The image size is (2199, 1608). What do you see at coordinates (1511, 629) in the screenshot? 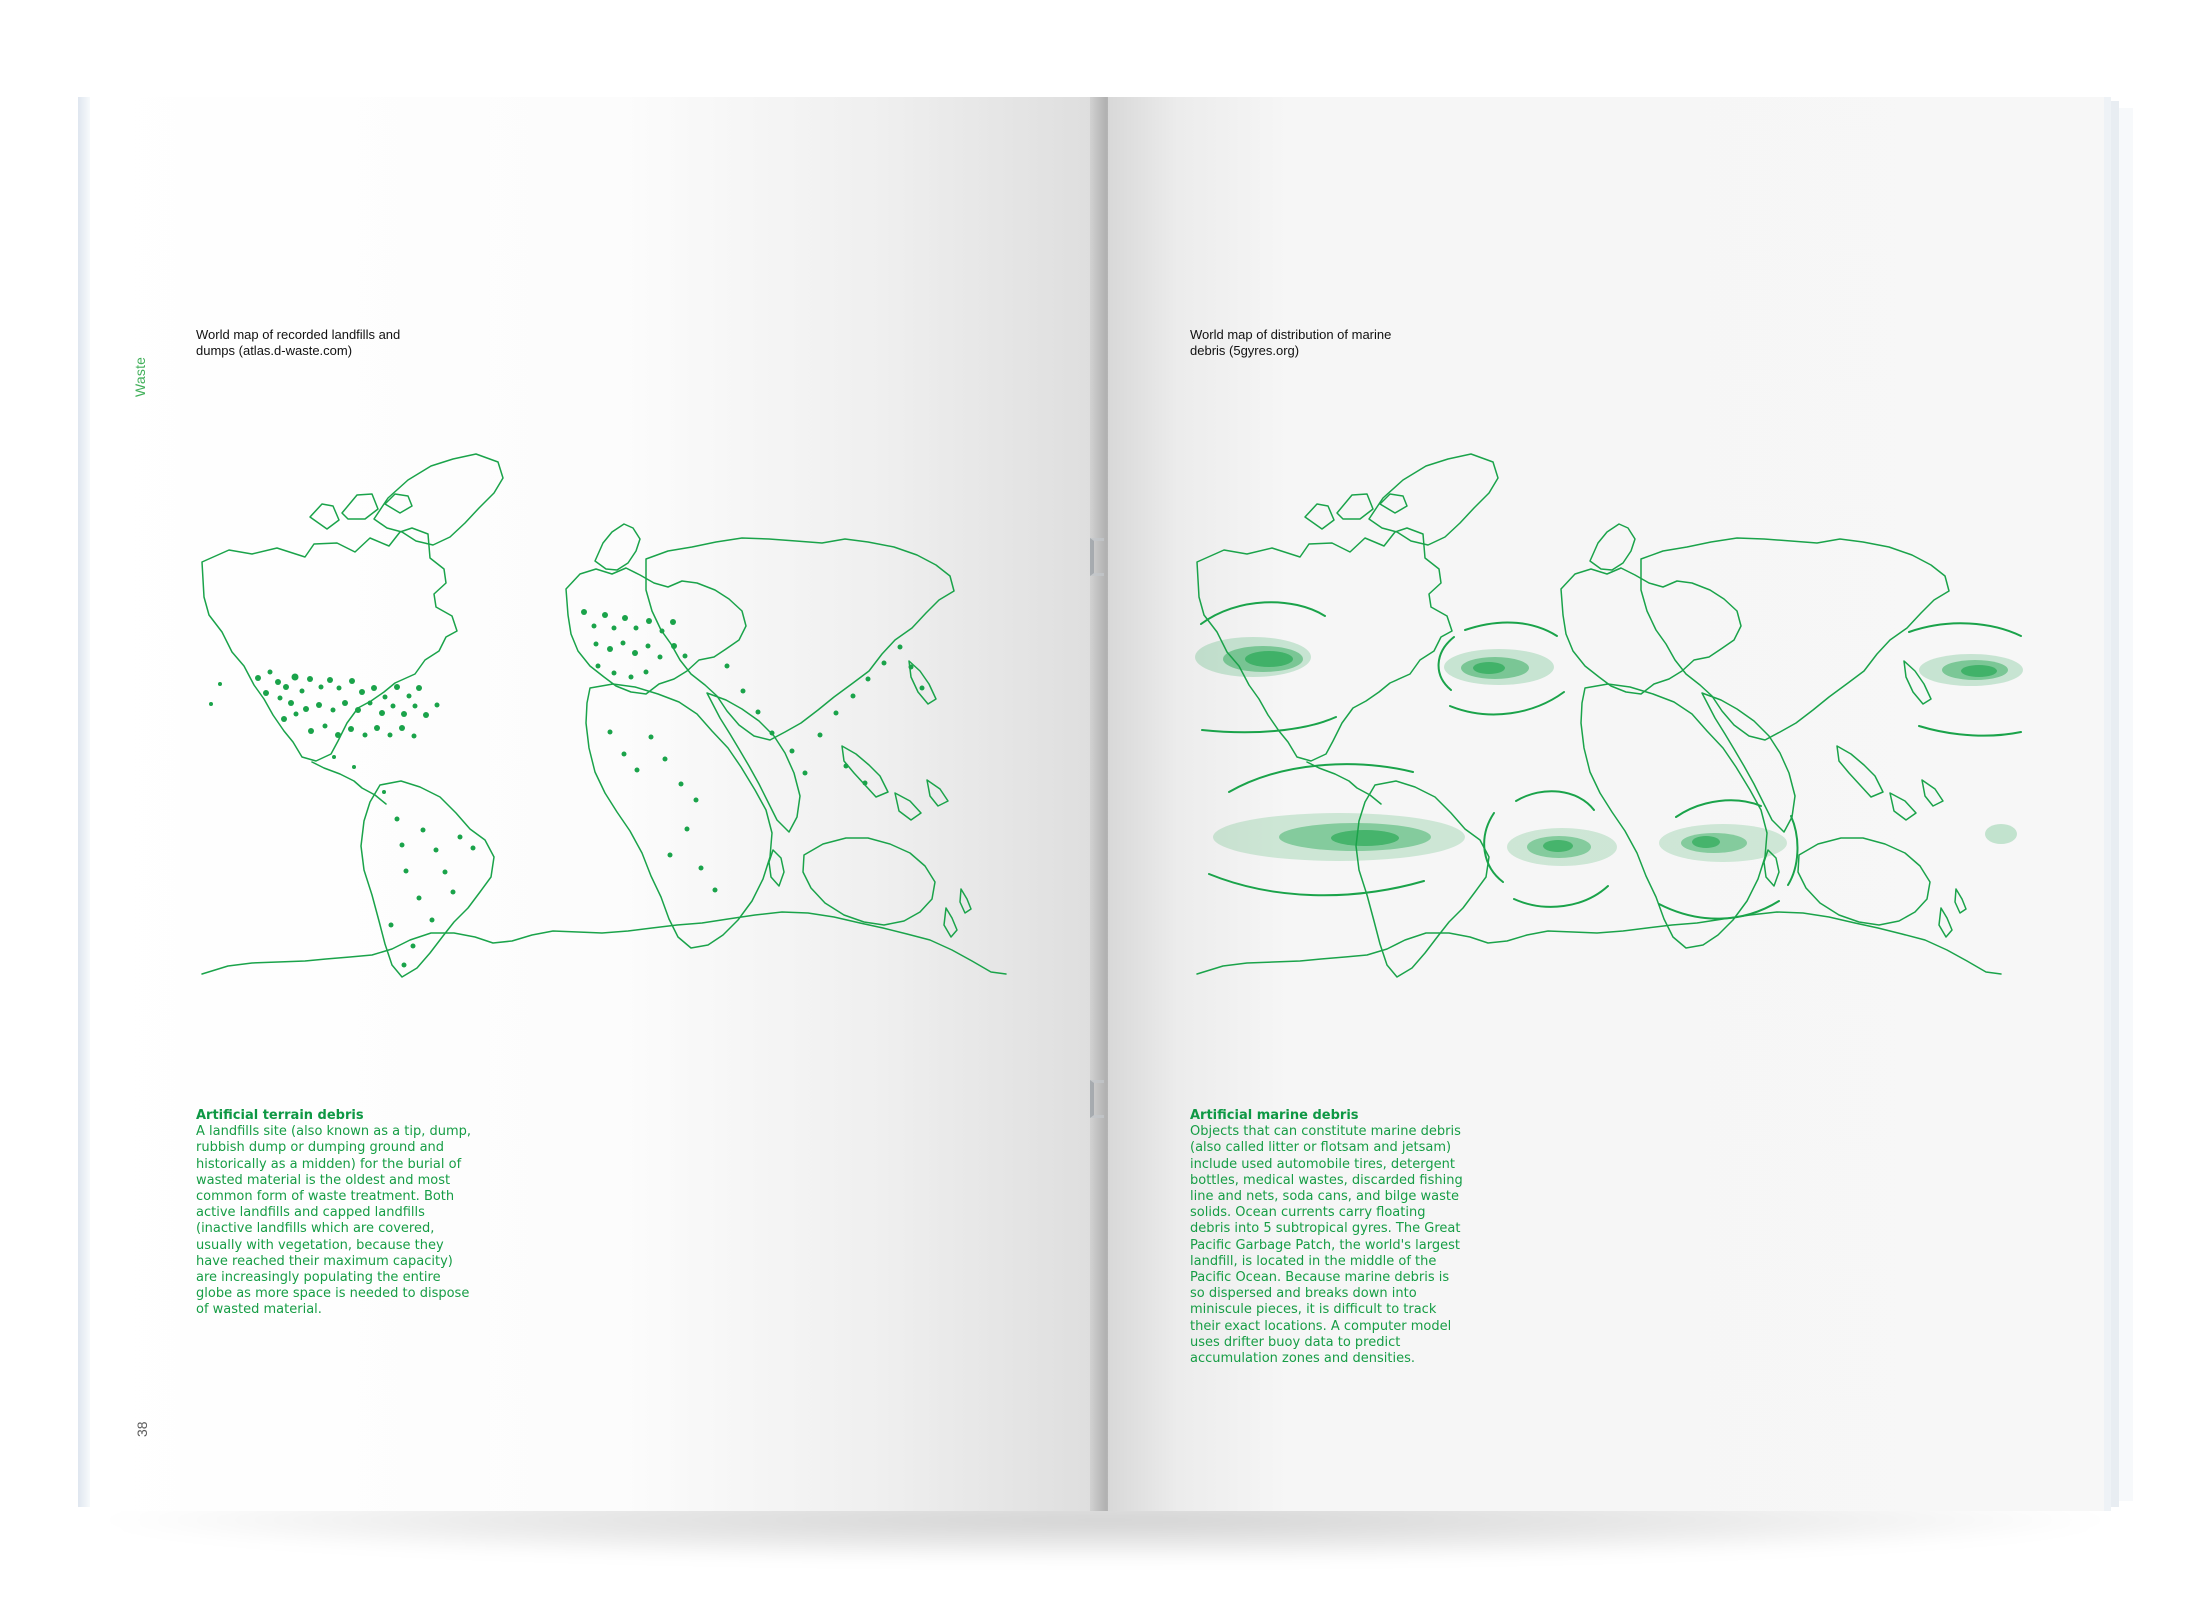
I see `north-atlantic-gyre-arrow-top` at bounding box center [1511, 629].